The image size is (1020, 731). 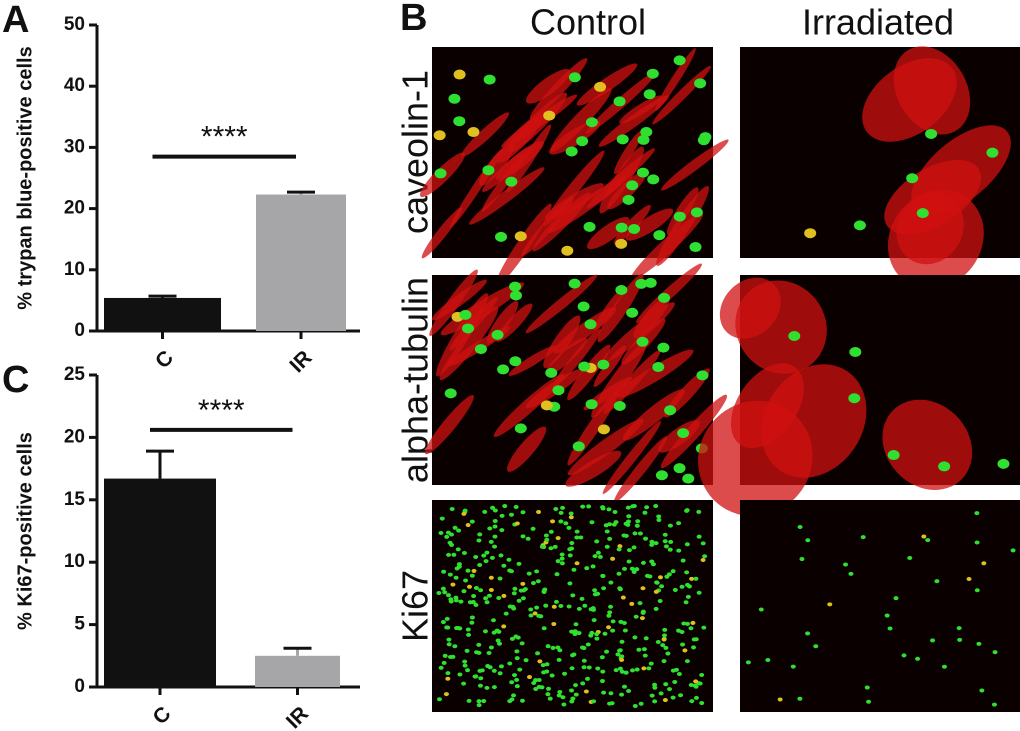 What do you see at coordinates (224, 137) in the screenshot?
I see `significance-label: ****` at bounding box center [224, 137].